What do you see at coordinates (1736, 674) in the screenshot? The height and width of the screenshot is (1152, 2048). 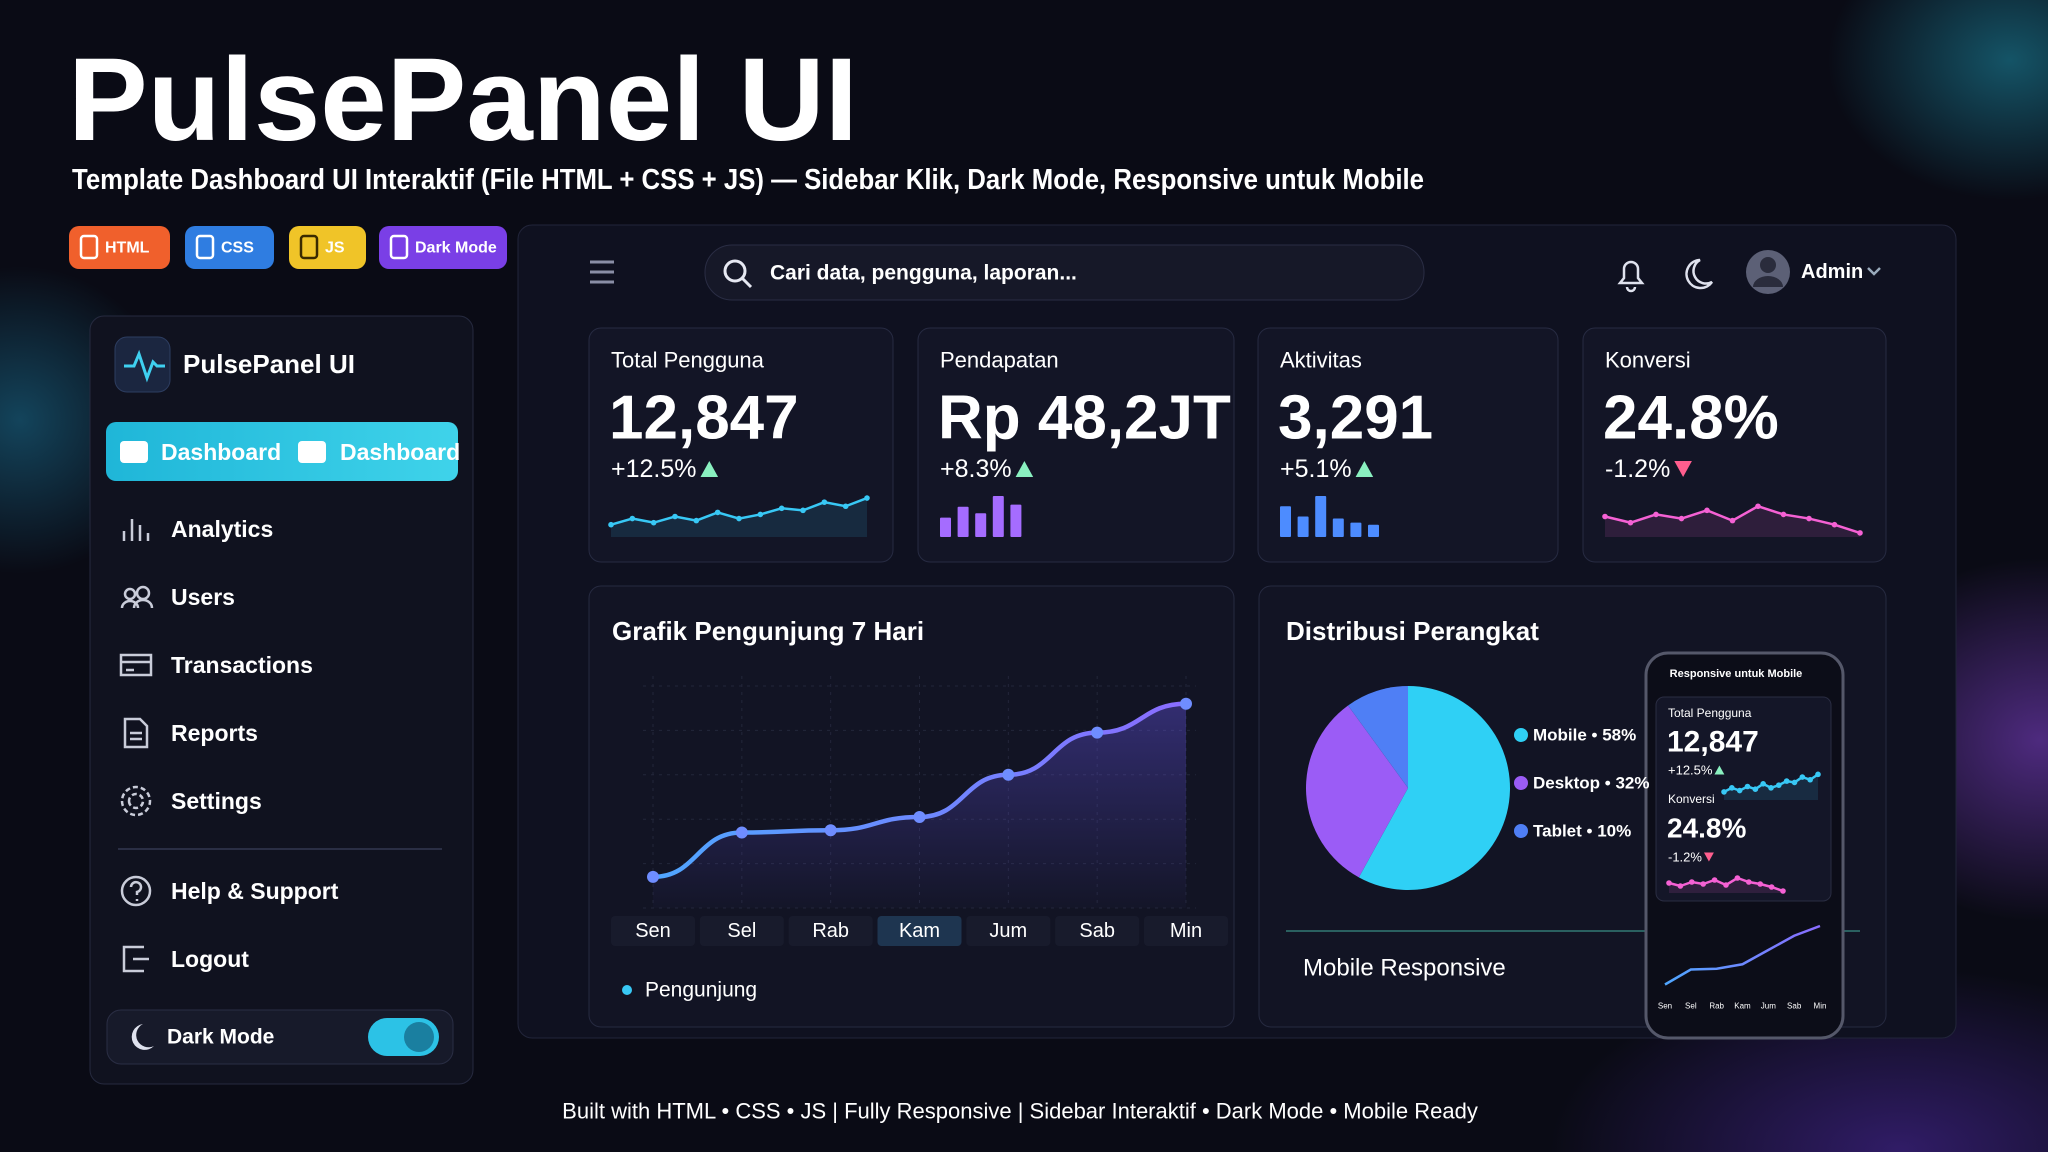 I see `phone-title: Responsive untuk Mobile` at bounding box center [1736, 674].